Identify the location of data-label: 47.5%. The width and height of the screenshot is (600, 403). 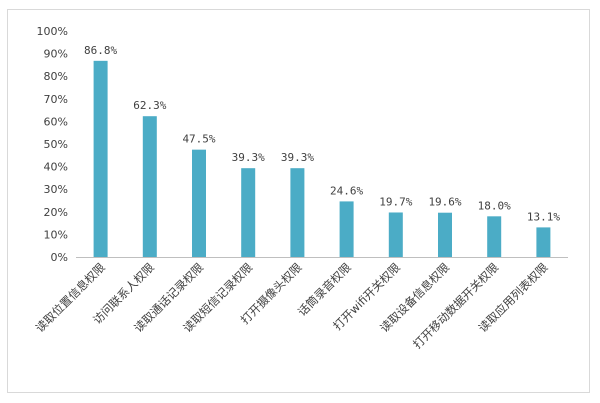
(198, 139).